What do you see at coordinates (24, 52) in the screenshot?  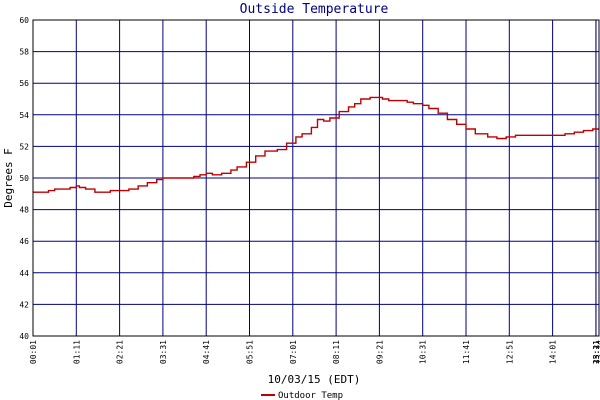 I see `y-tick-label: 58` at bounding box center [24, 52].